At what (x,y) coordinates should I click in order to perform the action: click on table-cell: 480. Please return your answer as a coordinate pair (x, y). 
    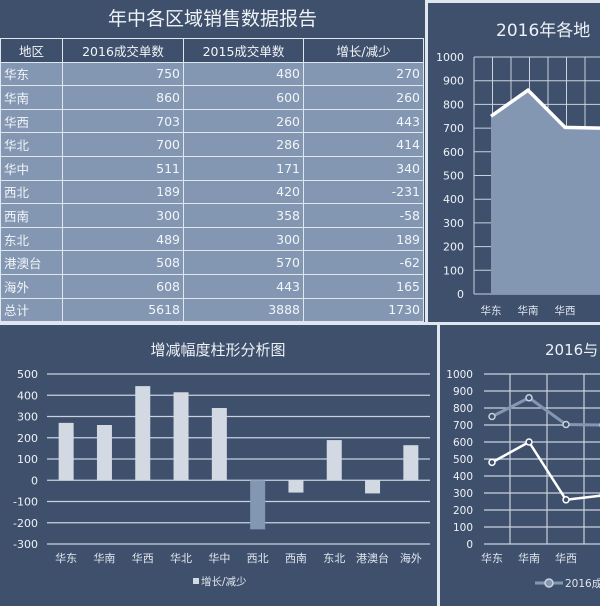
    Looking at the image, I should click on (243, 74).